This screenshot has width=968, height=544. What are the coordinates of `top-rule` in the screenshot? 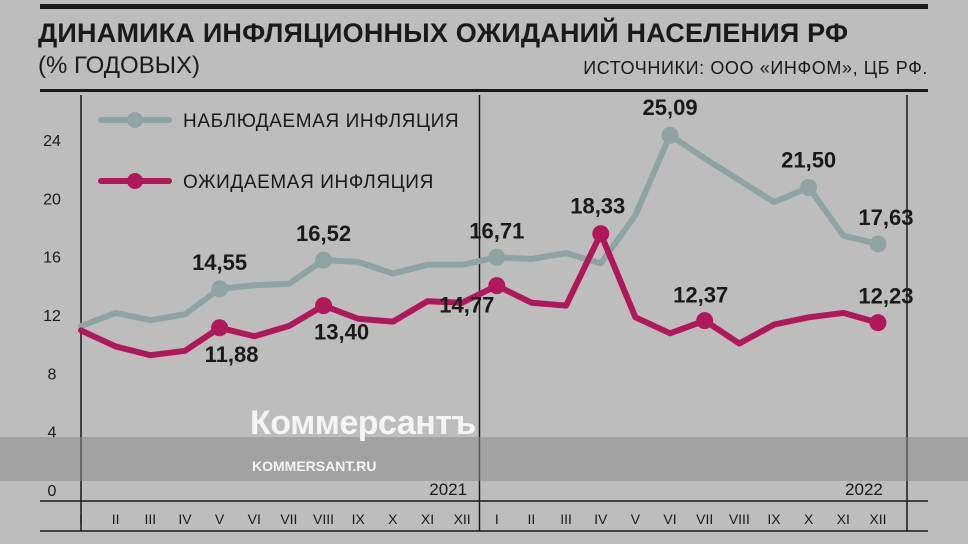 It's located at (484, 6).